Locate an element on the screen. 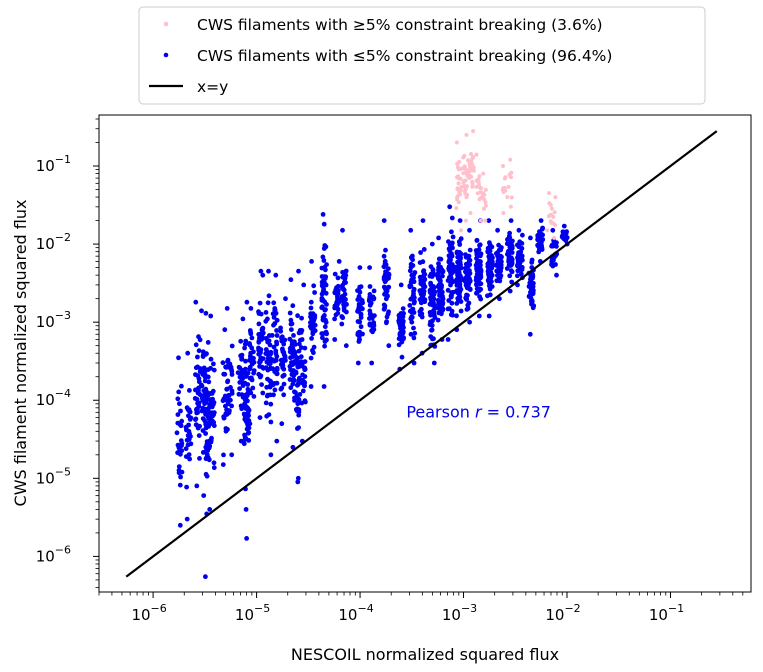 The width and height of the screenshot is (763, 672). y-axis-ticks is located at coordinates (96, 353).